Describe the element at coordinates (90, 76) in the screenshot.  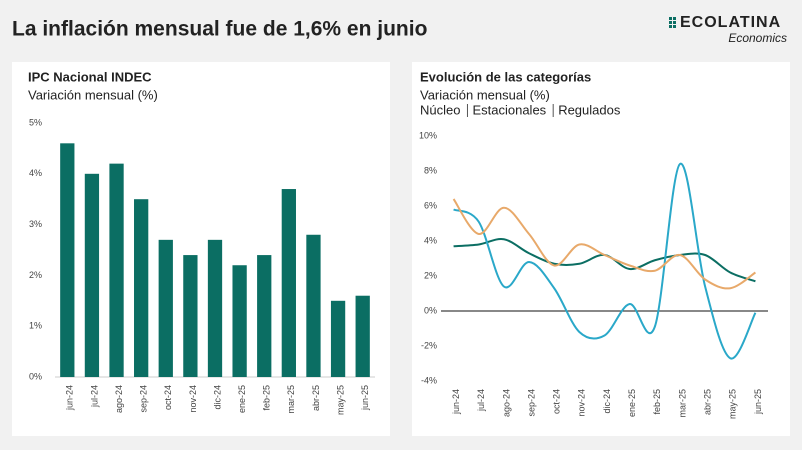
I see `chart-title: IPC Nacional INDEC` at that location.